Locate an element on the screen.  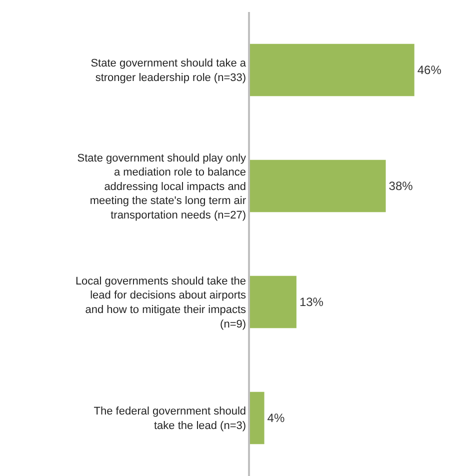
y-tick-label: Local governments should take the lead for decisions about airports and how to mitigate their impacts (n=9) is located at coordinates (161, 302).